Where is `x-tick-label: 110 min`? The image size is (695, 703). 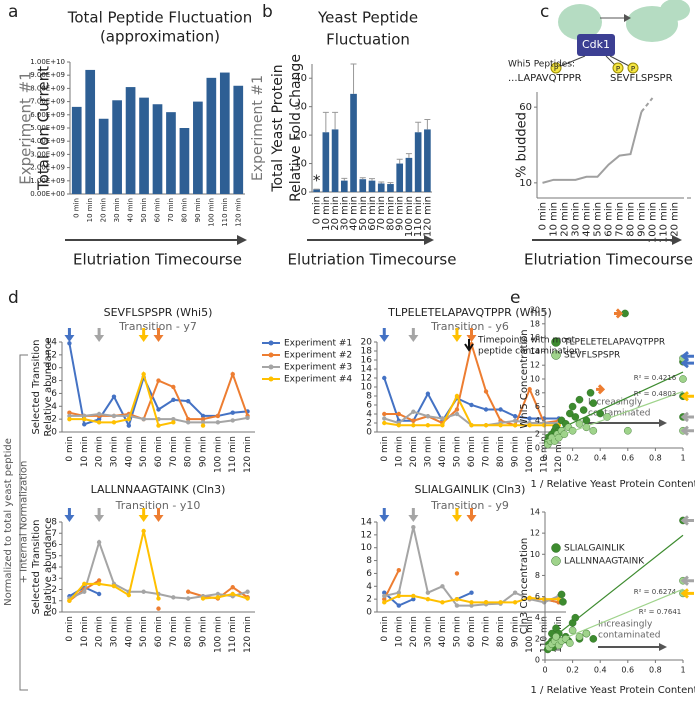
x-tick-label: 110 min is located at coordinates (225, 212).